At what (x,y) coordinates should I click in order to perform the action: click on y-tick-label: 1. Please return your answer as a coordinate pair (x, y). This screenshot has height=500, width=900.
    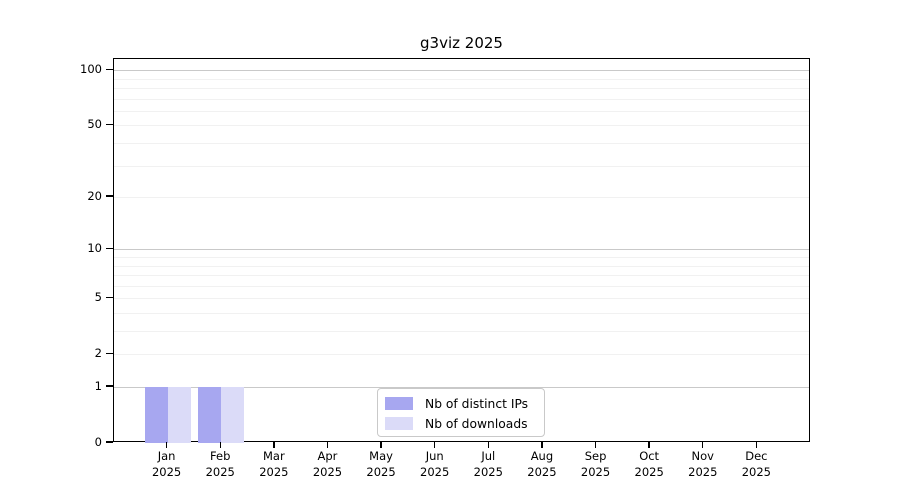
    Looking at the image, I should click on (98, 386).